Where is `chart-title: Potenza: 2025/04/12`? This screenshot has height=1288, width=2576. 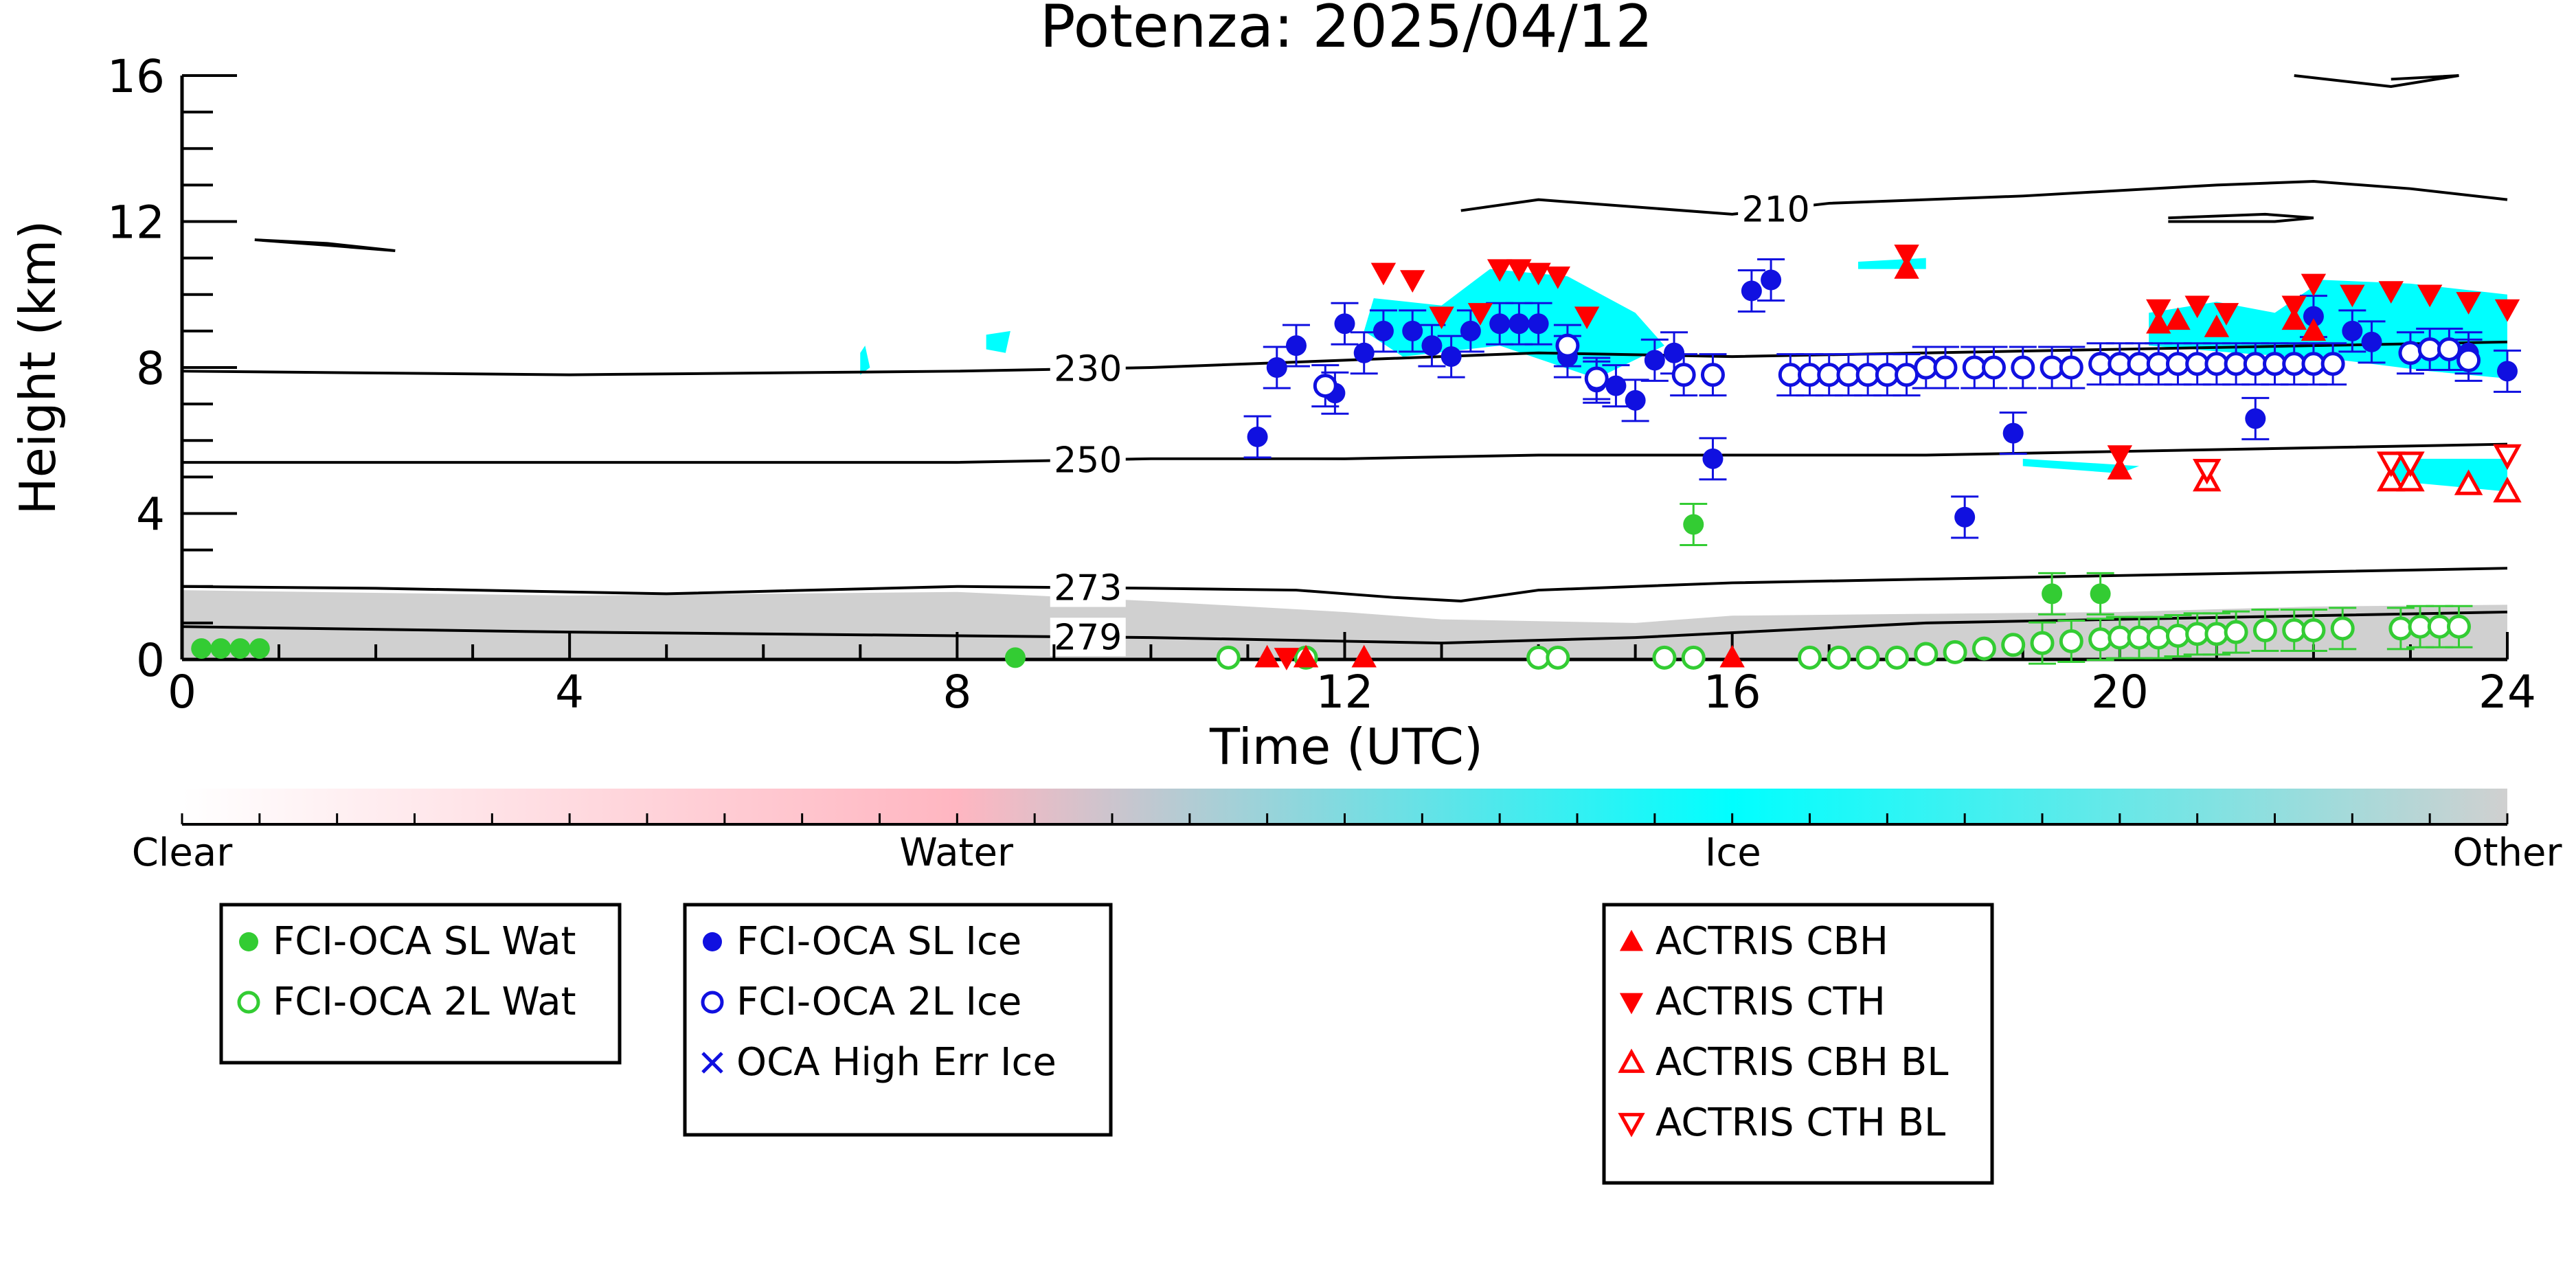
chart-title: Potenza: 2025/04/12 is located at coordinates (1346, 30).